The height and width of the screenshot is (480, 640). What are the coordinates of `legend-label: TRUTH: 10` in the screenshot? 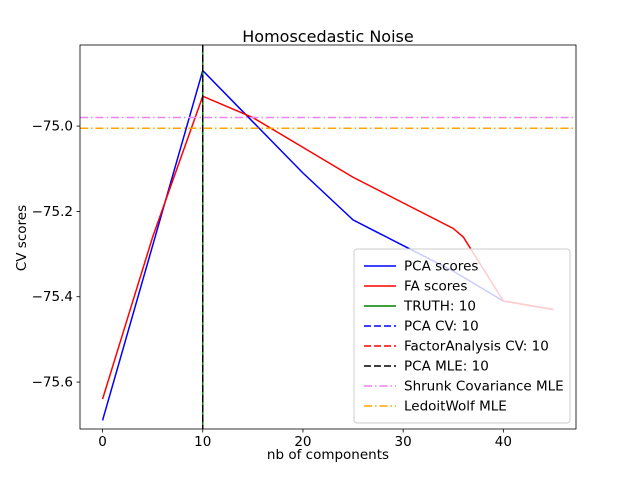 It's located at (439, 307).